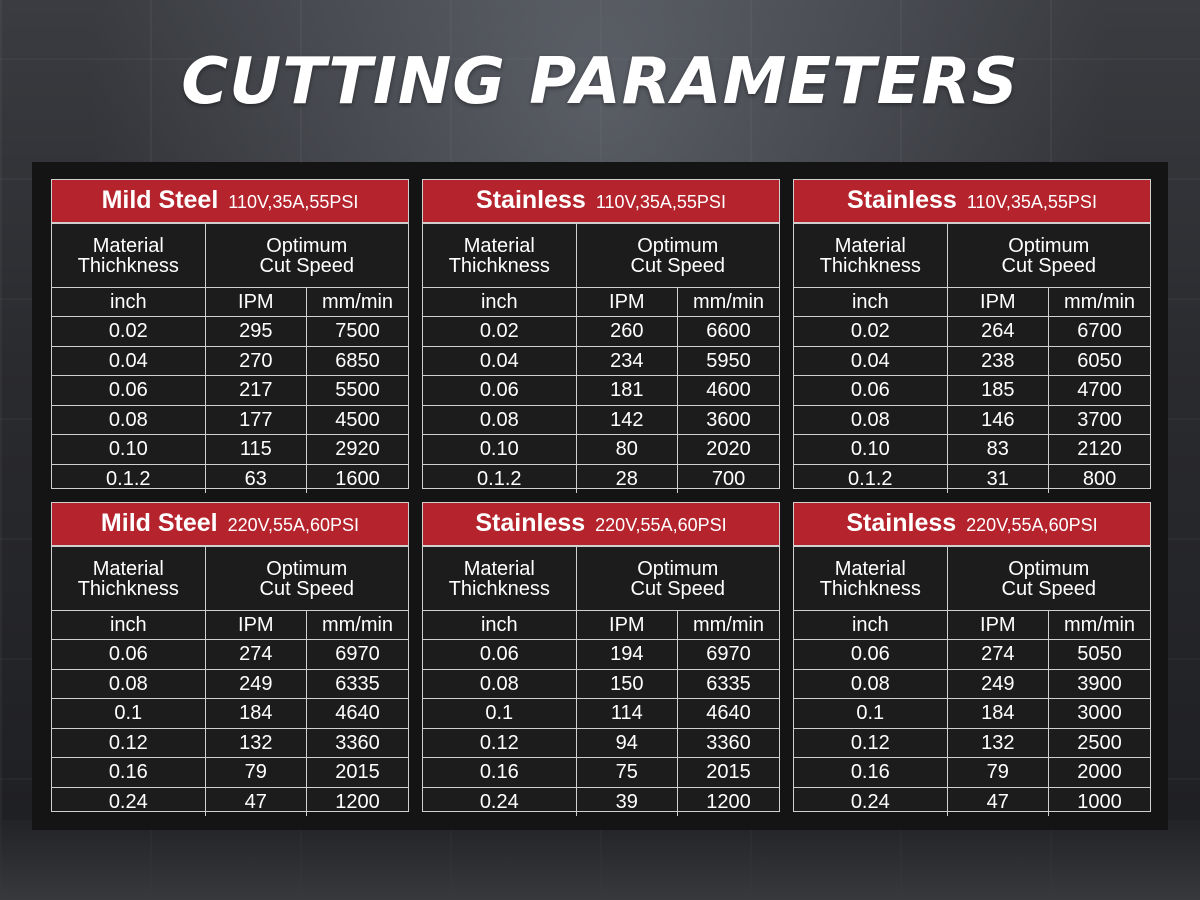  What do you see at coordinates (1099, 801) in the screenshot?
I see `mm-per-min-cell: 1000` at bounding box center [1099, 801].